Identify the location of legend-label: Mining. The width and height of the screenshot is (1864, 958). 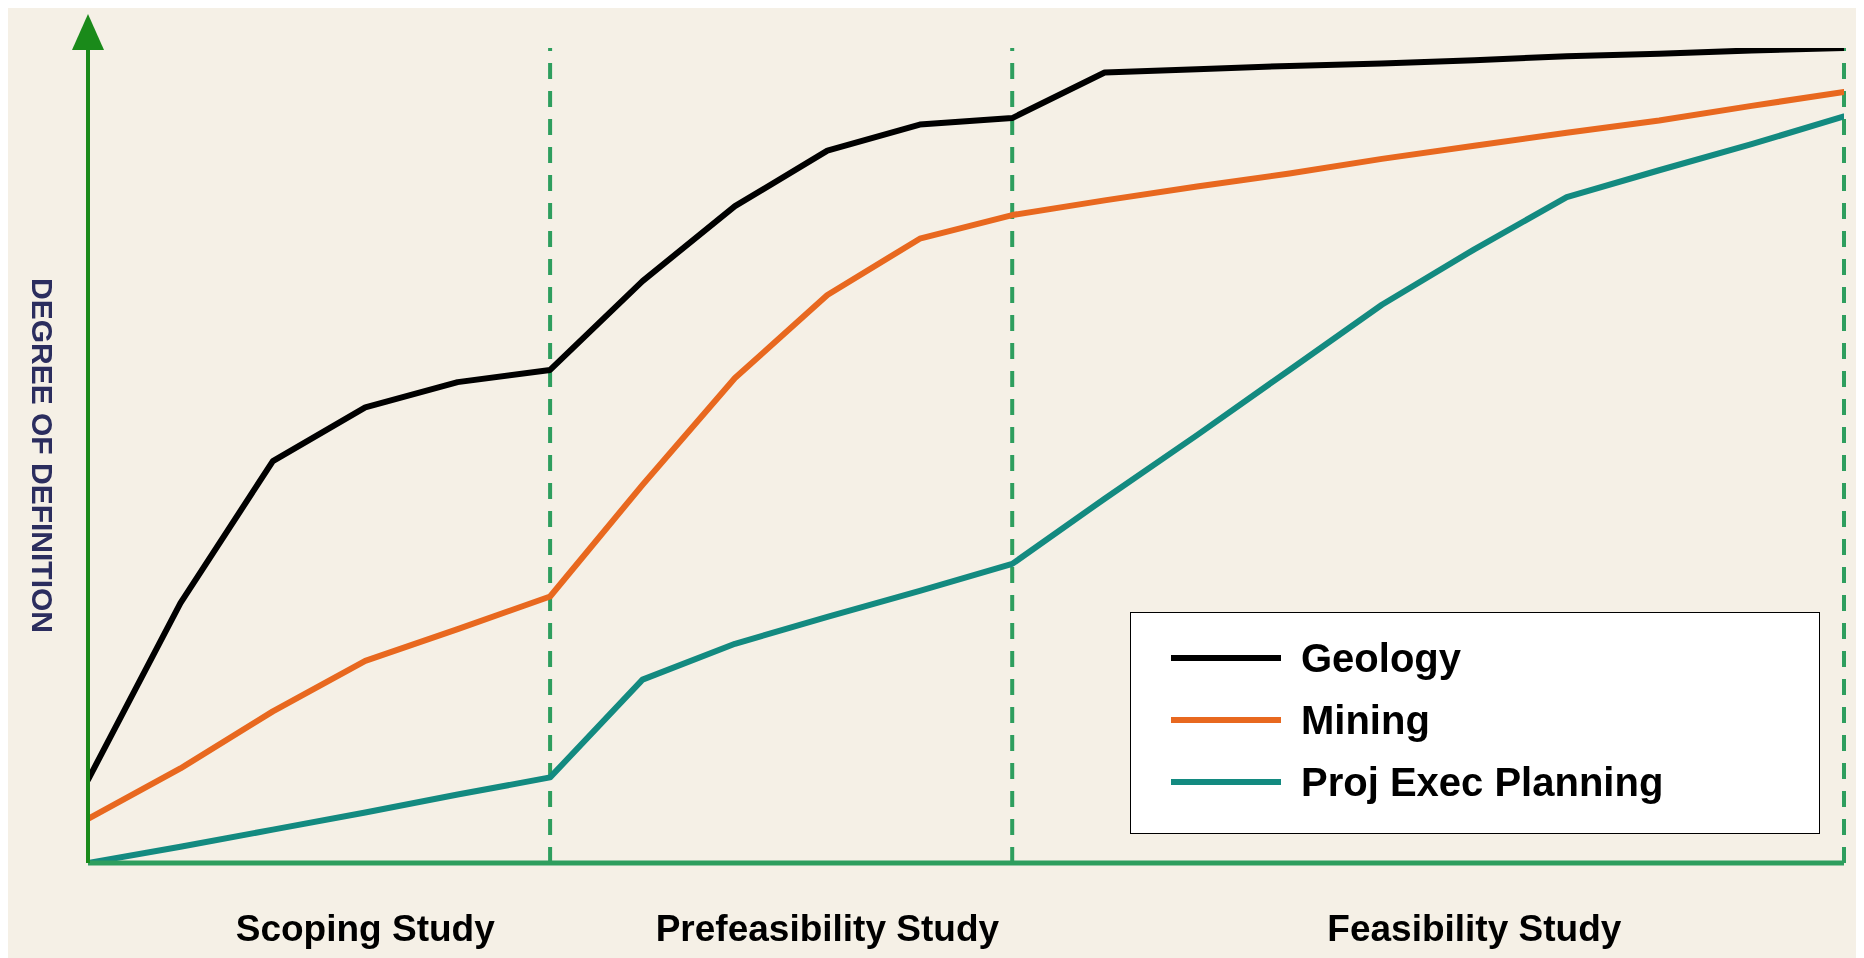
(1365, 720).